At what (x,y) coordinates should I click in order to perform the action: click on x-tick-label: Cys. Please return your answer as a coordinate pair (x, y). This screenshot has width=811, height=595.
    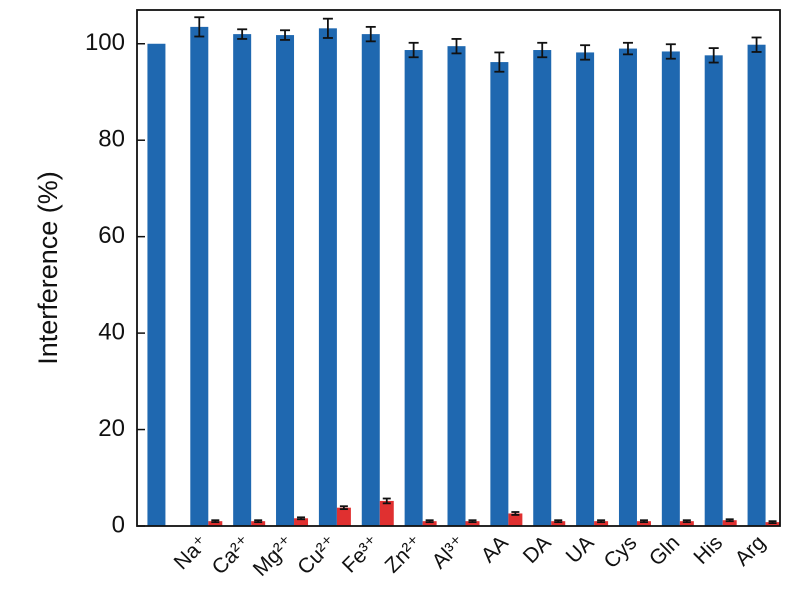
    Looking at the image, I should click on (621, 552).